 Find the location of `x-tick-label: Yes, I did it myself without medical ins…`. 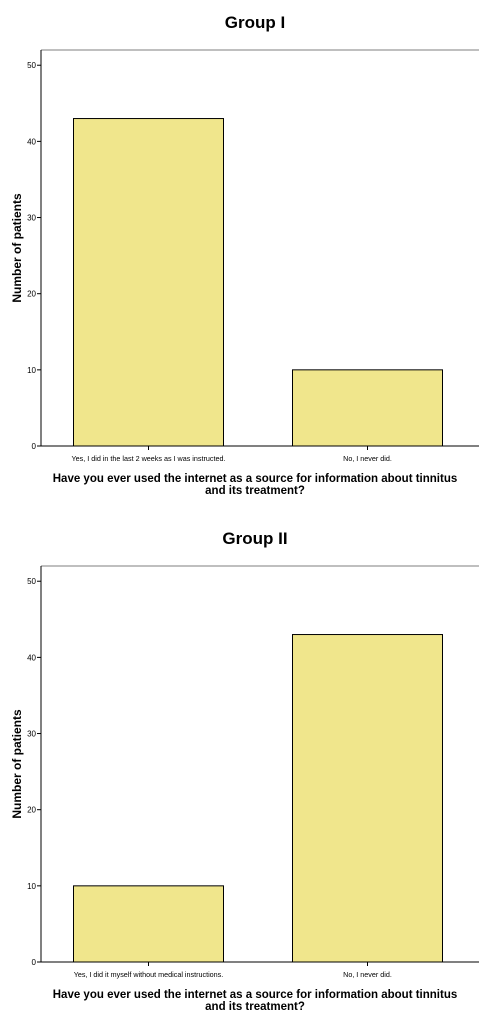

x-tick-label: Yes, I did it myself without medical ins… is located at coordinates (149, 974).